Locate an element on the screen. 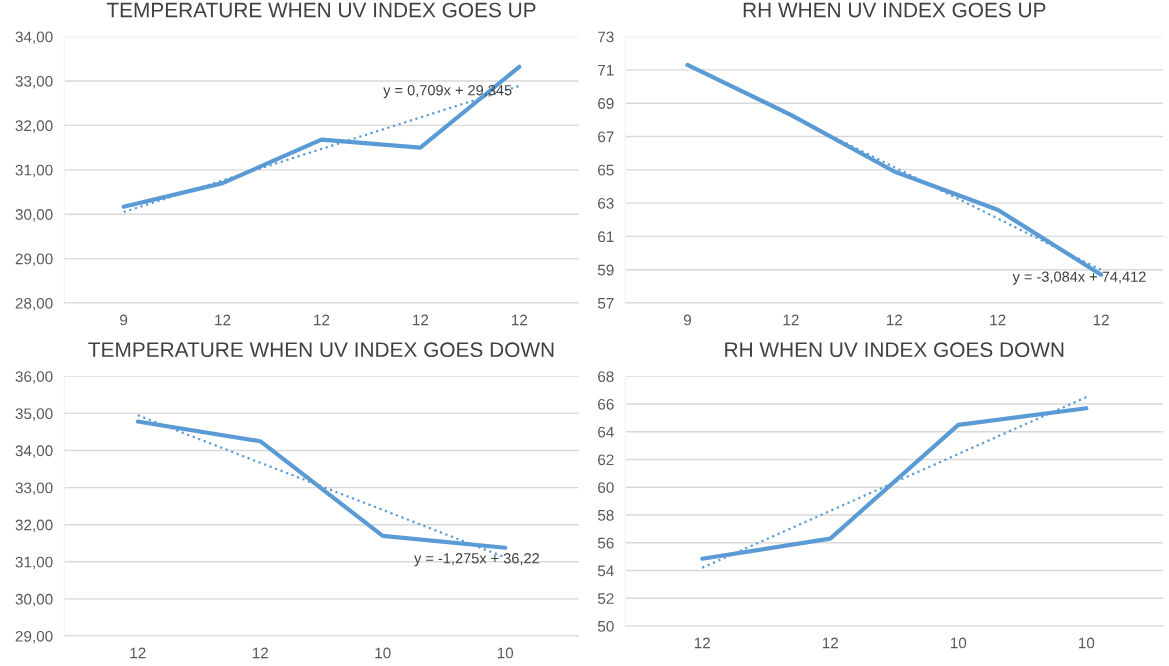  chart-title: TEMPERATURE WHEN UV INDEX GOES DOWN is located at coordinates (321, 350).